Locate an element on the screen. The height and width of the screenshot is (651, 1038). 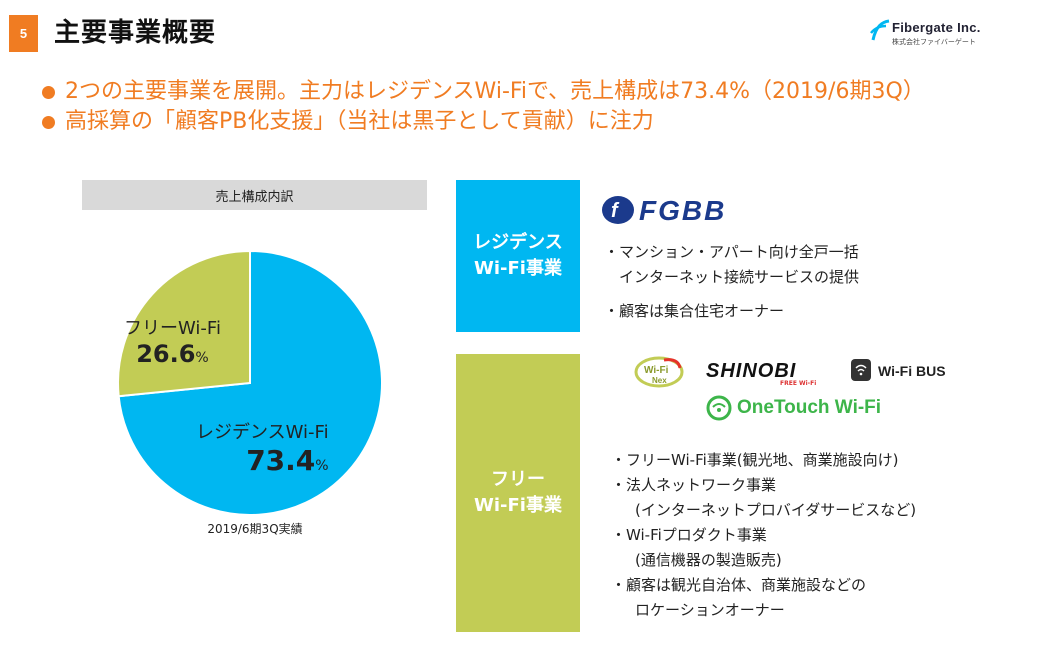
wifibus-logo: Wi-Fi BUS is located at coordinates (898, 371).